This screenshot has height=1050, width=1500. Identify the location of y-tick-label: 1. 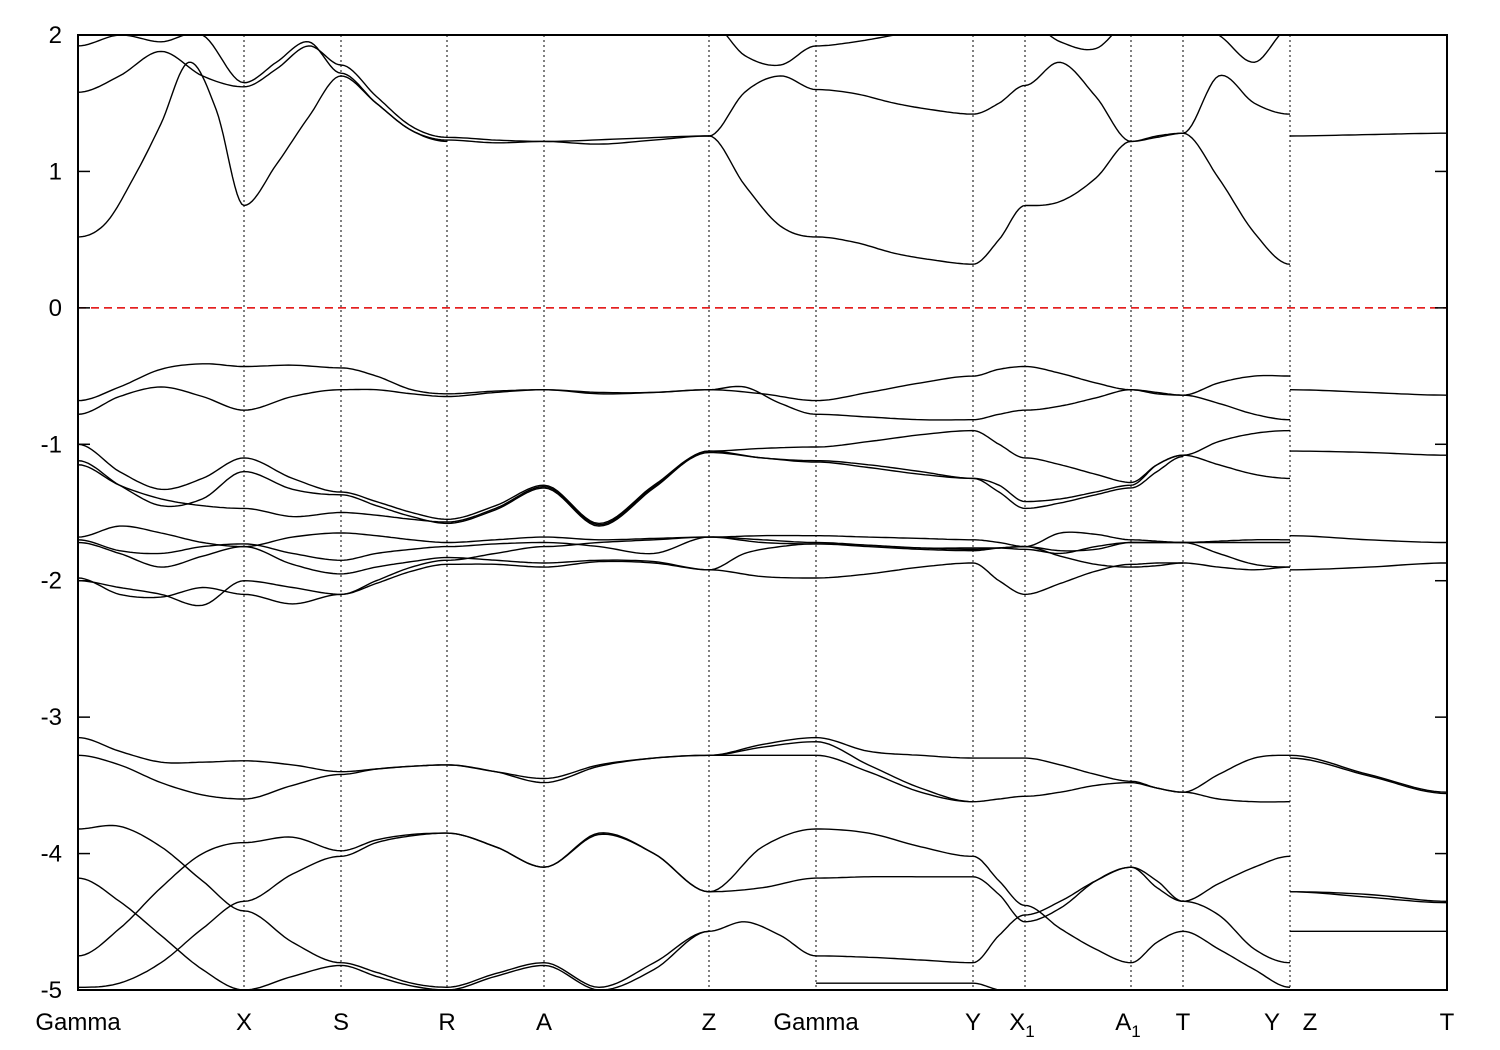
(55, 171).